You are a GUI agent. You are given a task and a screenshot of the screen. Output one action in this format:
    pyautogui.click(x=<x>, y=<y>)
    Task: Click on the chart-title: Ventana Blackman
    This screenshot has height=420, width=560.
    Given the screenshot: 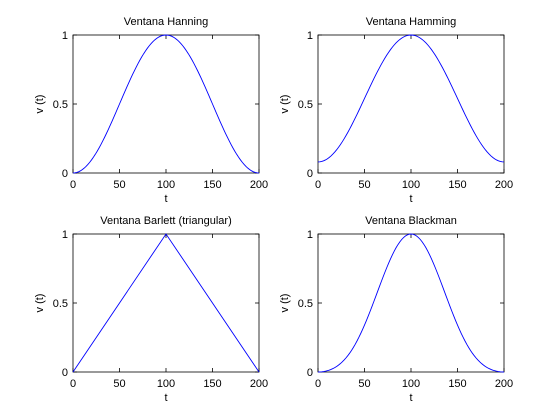 What is the action you would take?
    pyautogui.click(x=411, y=221)
    